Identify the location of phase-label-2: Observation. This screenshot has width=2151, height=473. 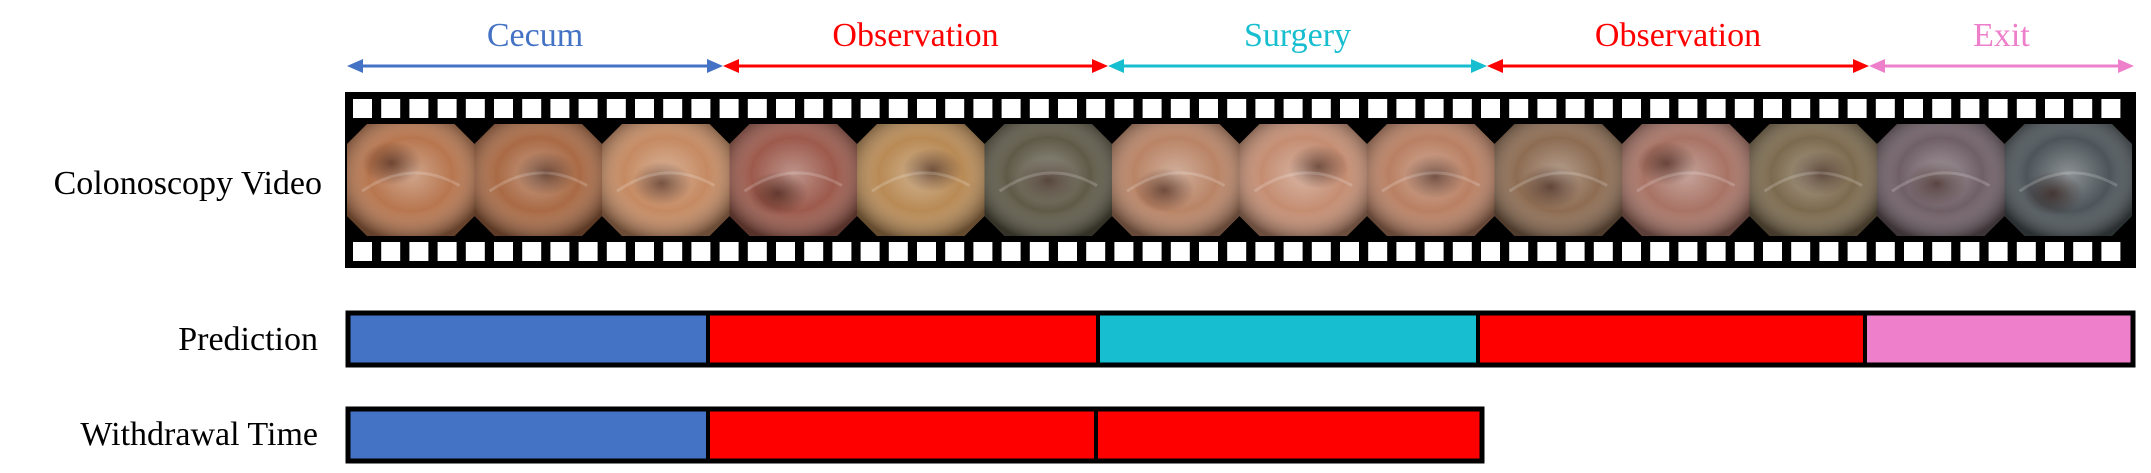
(915, 35).